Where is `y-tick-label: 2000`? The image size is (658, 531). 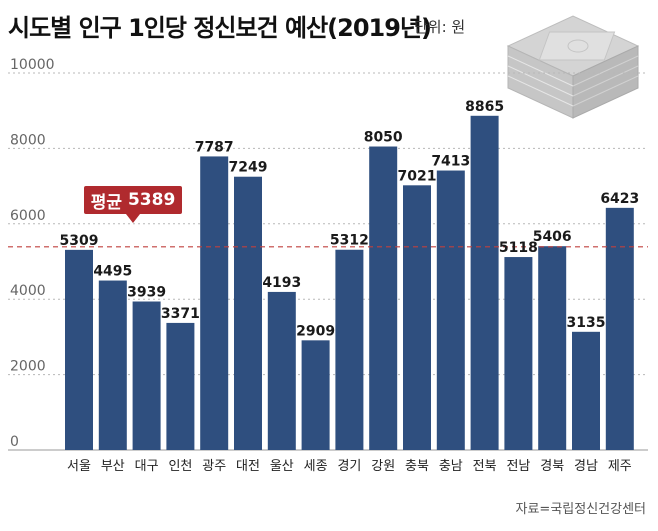
y-tick-label: 2000 is located at coordinates (28, 367).